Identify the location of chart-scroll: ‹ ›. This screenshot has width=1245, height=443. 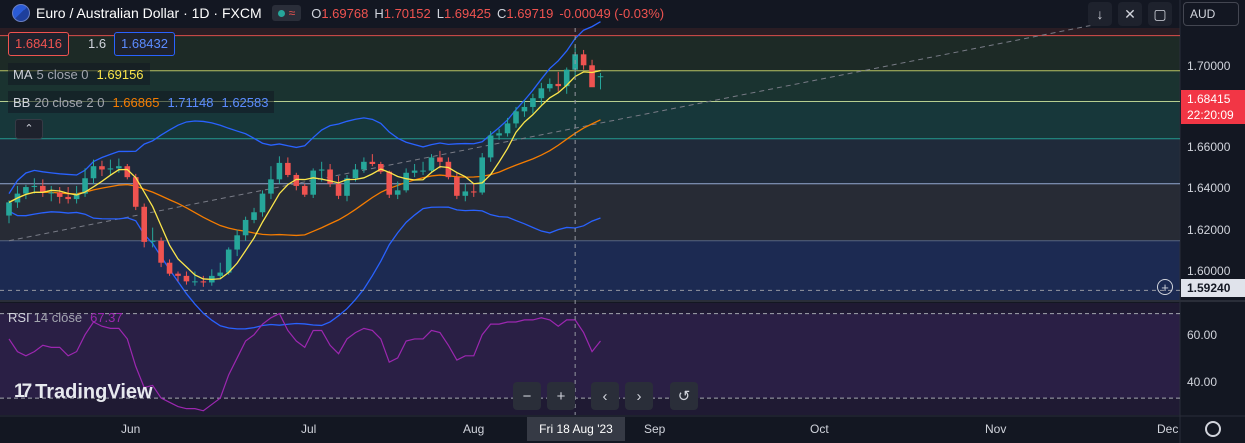
(622, 396).